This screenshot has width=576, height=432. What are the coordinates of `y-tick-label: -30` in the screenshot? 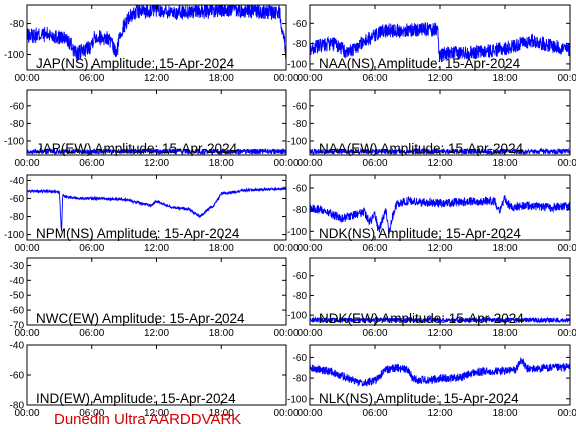 It's located at (17, 266).